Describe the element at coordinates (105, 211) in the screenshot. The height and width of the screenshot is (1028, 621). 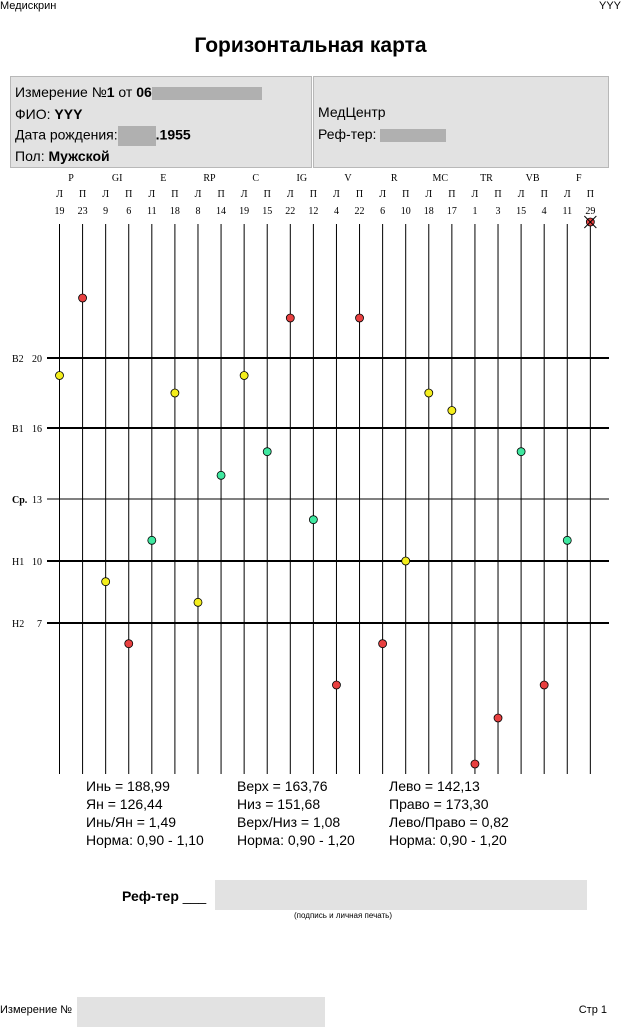
I see `value-label: 9` at that location.